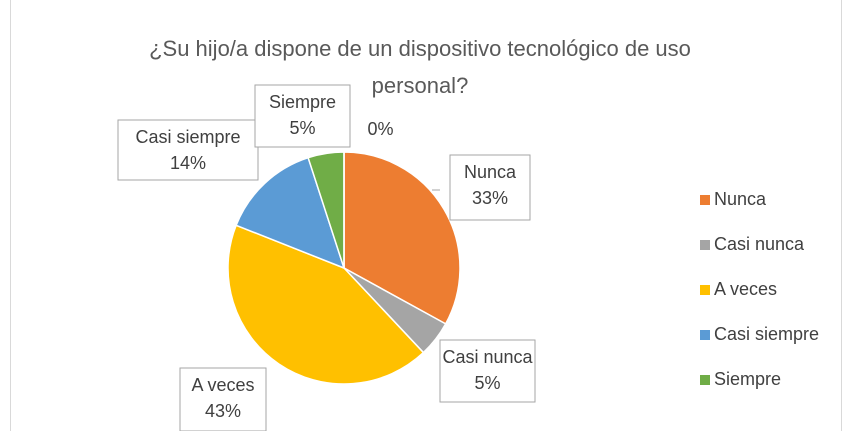 The width and height of the screenshot is (856, 431). Describe the element at coordinates (490, 198) in the screenshot. I see `data-label-value: 33%` at that location.